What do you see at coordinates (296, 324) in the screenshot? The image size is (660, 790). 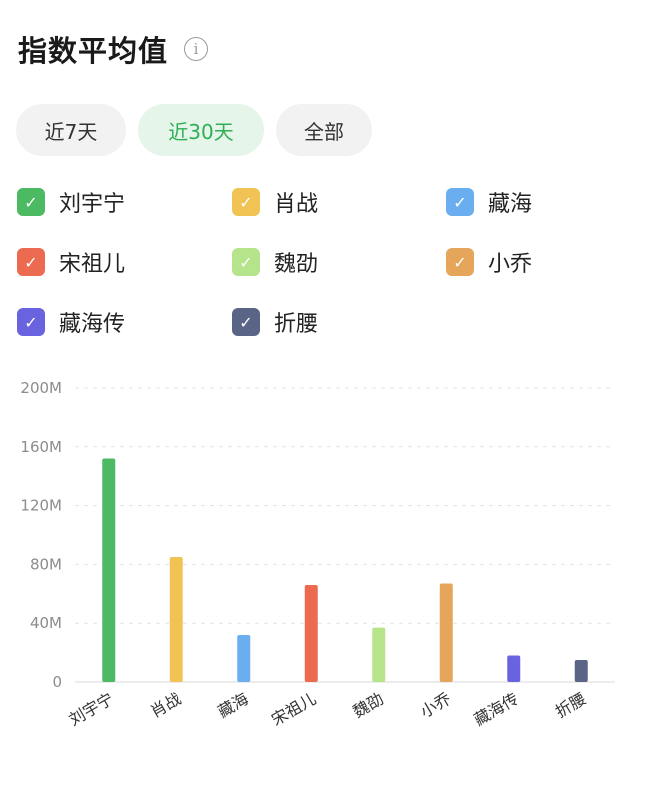 I see `legend-label: 折腰` at bounding box center [296, 324].